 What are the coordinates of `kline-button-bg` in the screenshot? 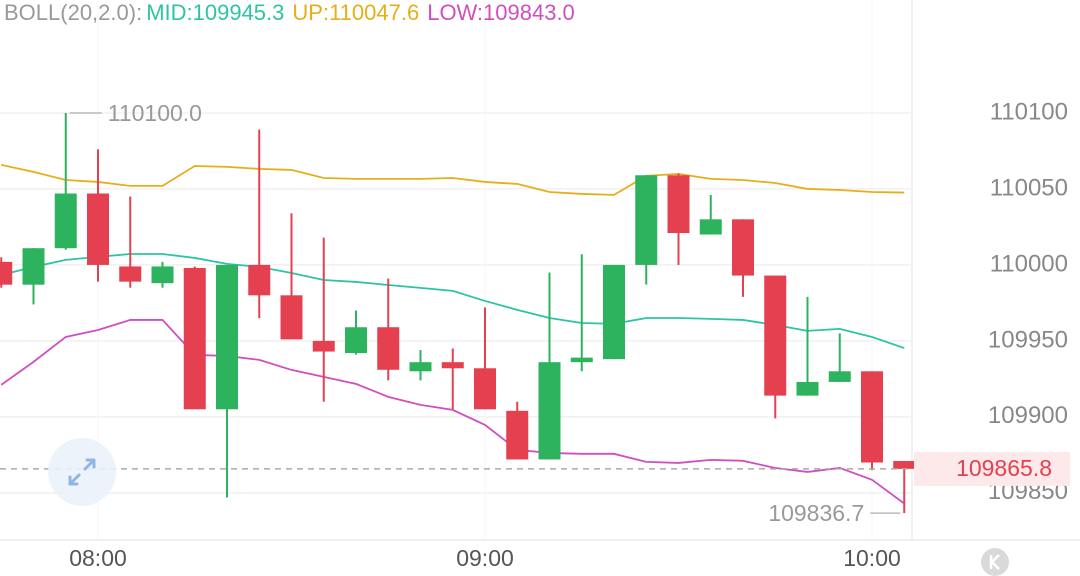 It's located at (995, 562).